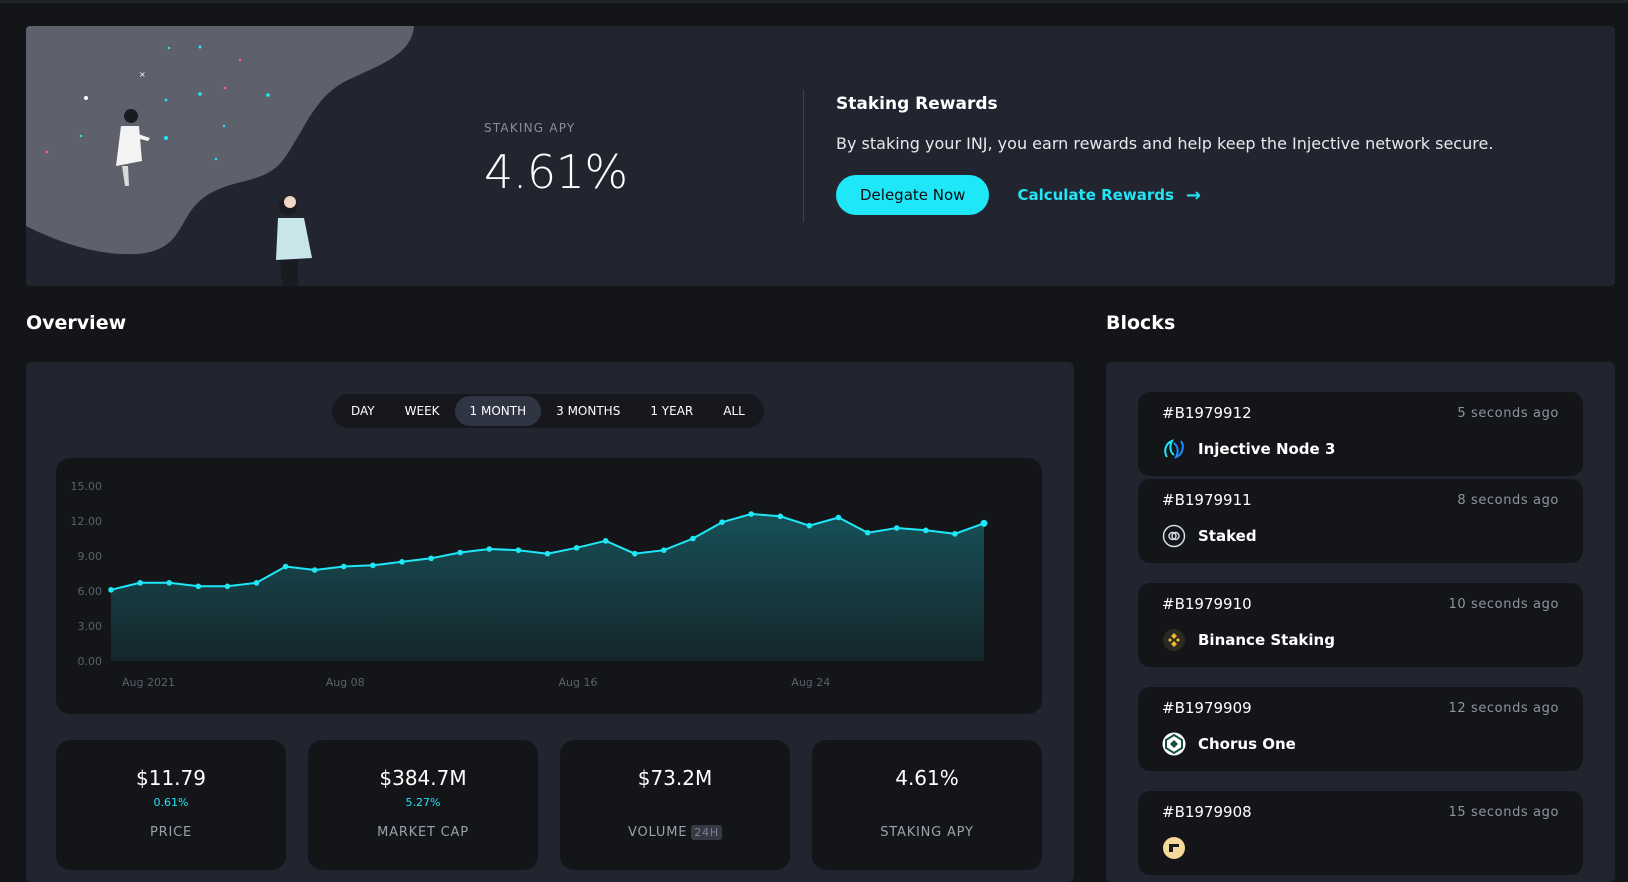 The height and width of the screenshot is (882, 1628). What do you see at coordinates (148, 682) in the screenshot?
I see `x-axis-tick-label: Aug 2021` at bounding box center [148, 682].